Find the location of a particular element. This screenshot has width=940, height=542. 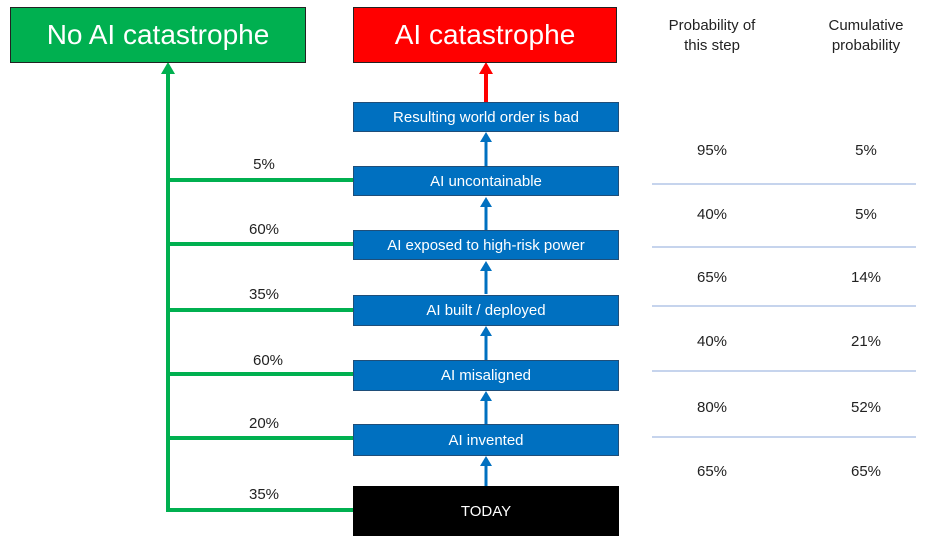

cumulative-probability-cell: 21% is located at coordinates (866, 341).